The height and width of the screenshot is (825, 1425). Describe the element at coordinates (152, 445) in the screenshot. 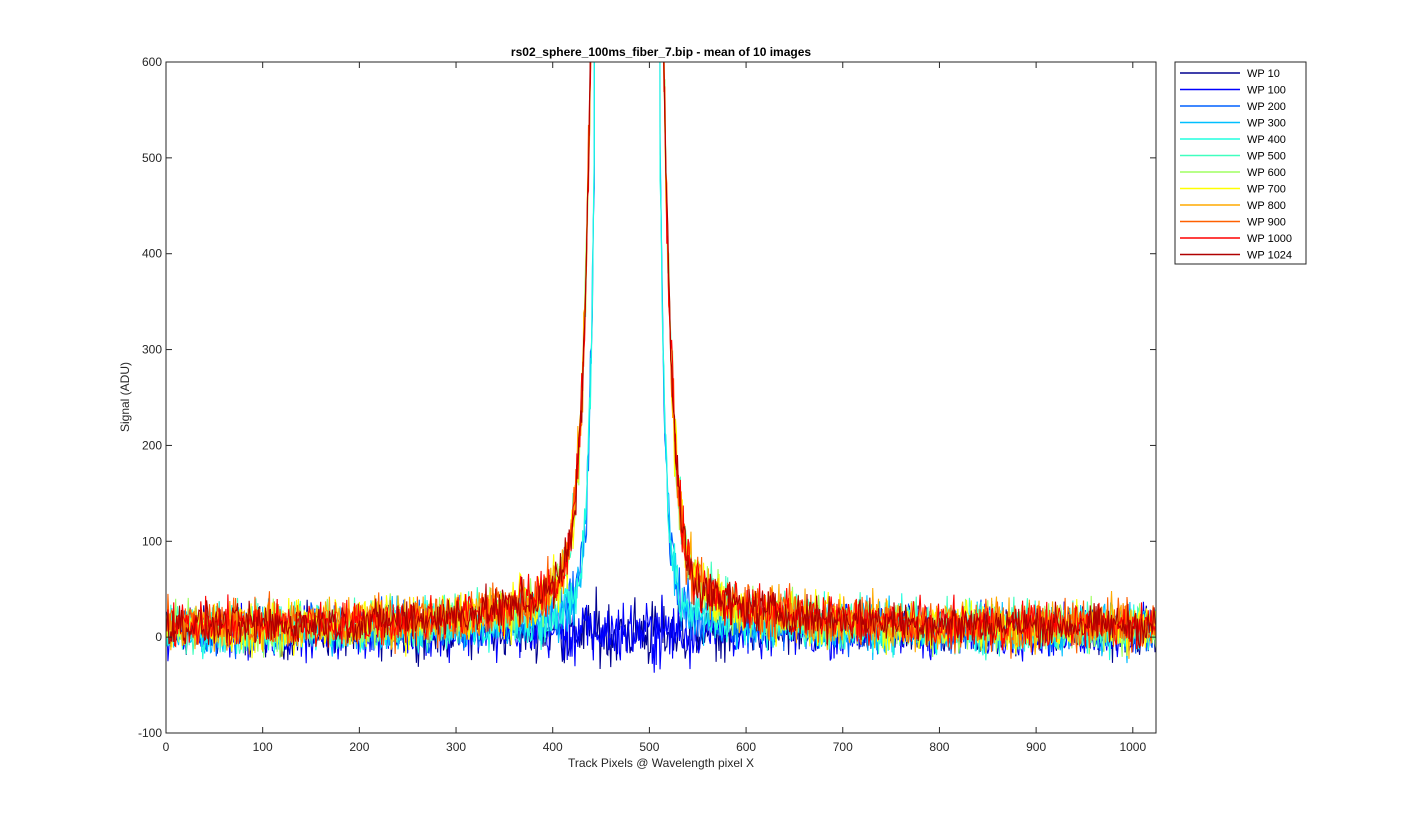

I see `y-tick-label: 200` at that location.